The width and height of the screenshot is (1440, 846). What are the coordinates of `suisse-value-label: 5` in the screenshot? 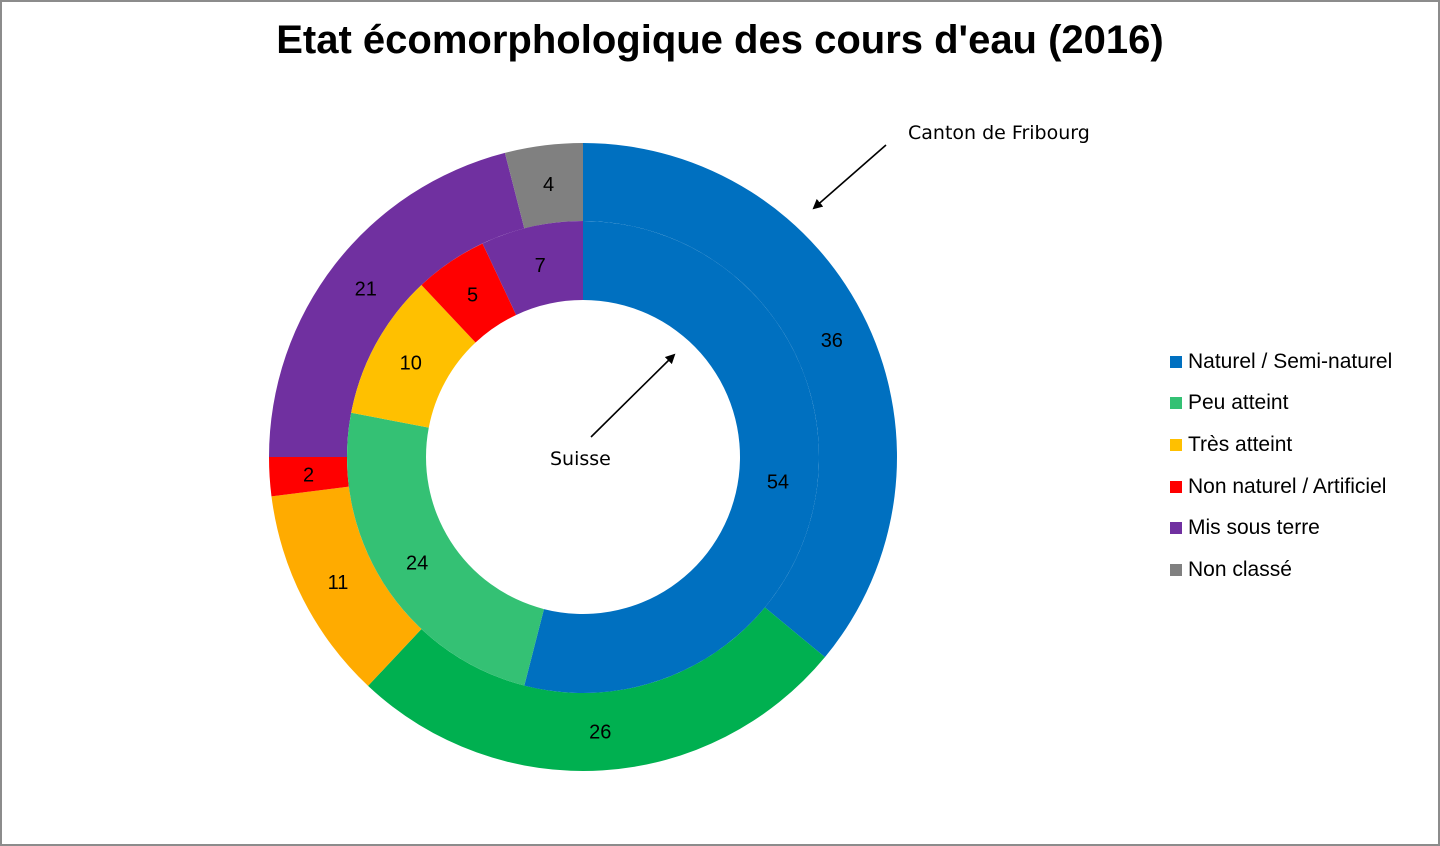 It's located at (472, 295).